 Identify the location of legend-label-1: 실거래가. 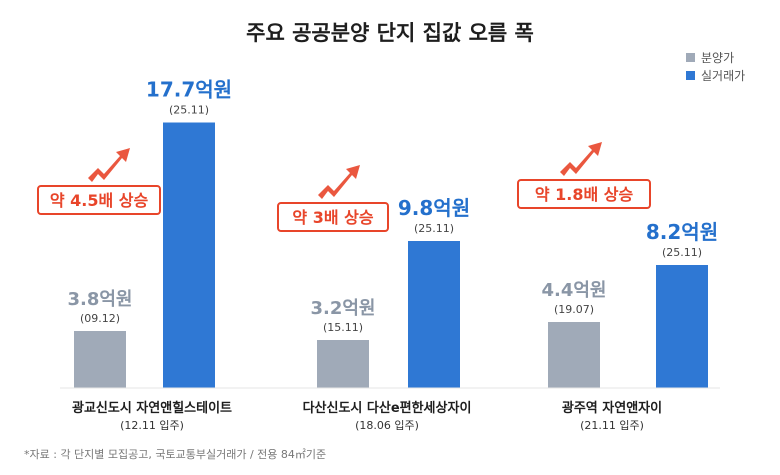
(723, 76).